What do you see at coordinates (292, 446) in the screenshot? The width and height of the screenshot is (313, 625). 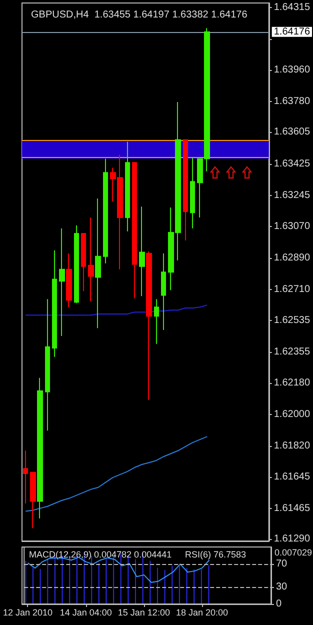 I see `y-tick-label: 1.61820` at bounding box center [292, 446].